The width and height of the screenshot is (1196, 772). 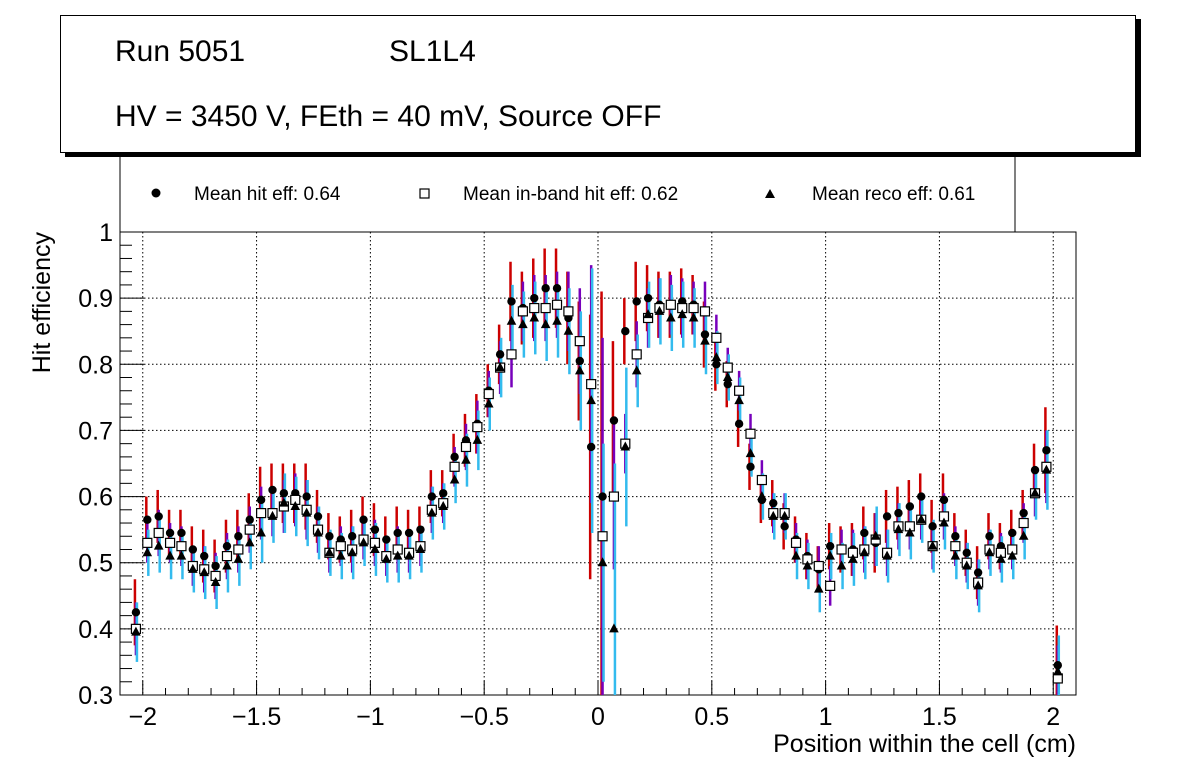 What do you see at coordinates (42, 303) in the screenshot?
I see `y-axis-title: Hit efficiency` at bounding box center [42, 303].